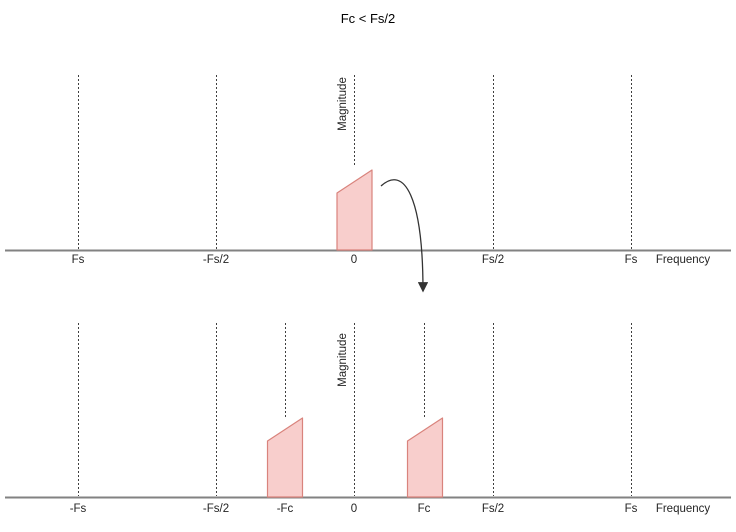  Describe the element at coordinates (493, 260) in the screenshot. I see `top-tick-label-fs2: Fs/2` at that location.